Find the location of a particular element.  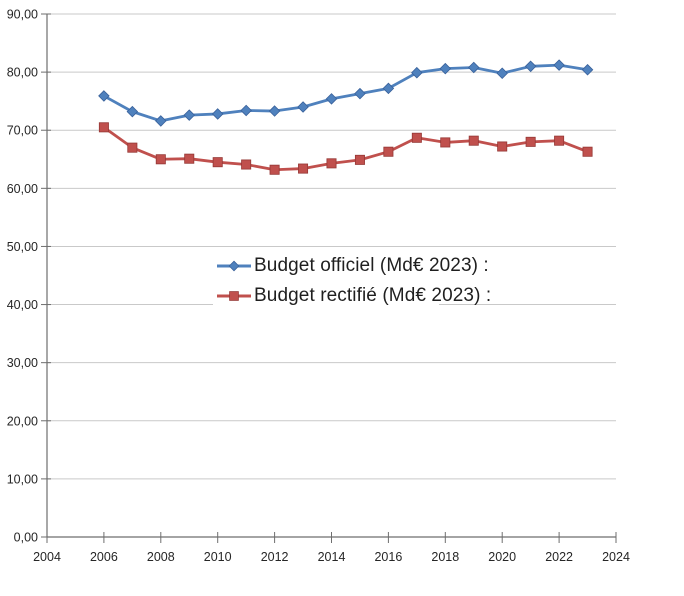

x-tick-label: 2024 is located at coordinates (616, 557).